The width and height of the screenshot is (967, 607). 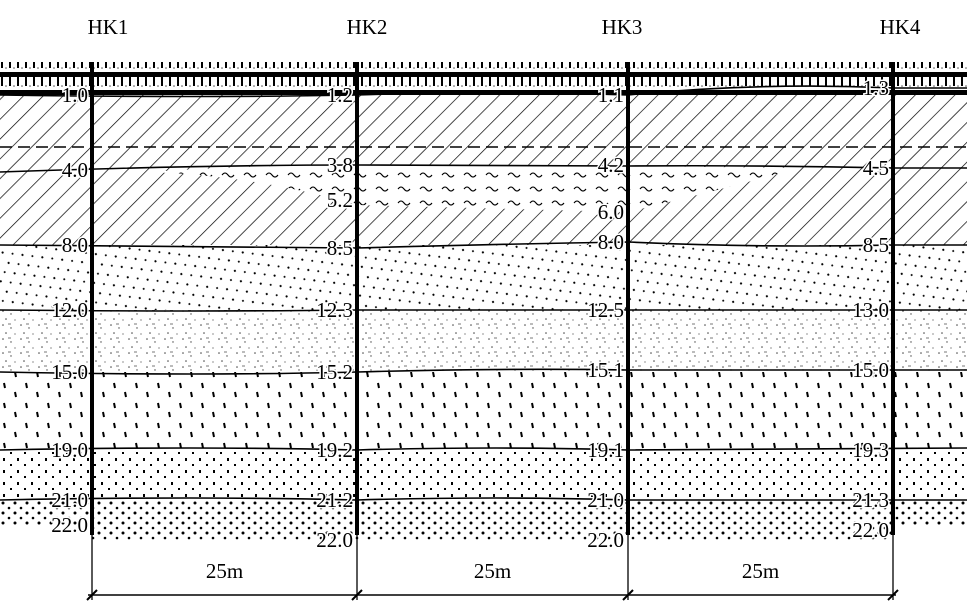 I want to click on depth-label: 21.2, so click(x=334, y=500).